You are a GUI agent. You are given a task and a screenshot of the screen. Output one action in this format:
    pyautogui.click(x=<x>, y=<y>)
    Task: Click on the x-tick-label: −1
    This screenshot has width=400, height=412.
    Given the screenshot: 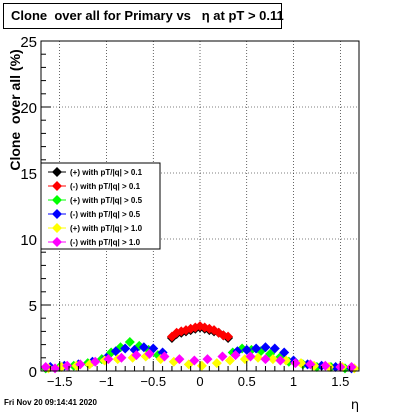 What is the action you would take?
    pyautogui.click(x=106, y=381)
    